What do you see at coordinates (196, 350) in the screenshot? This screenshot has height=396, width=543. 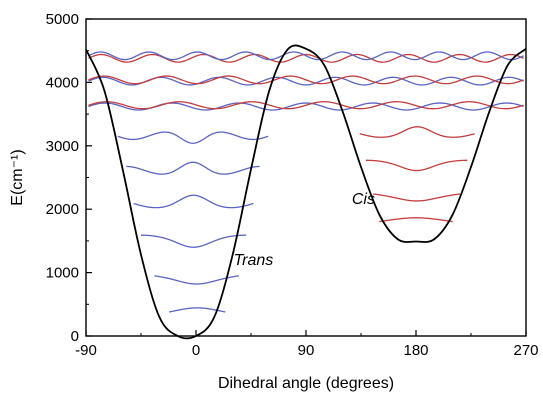 I see `x-tick-label: 0` at bounding box center [196, 350].